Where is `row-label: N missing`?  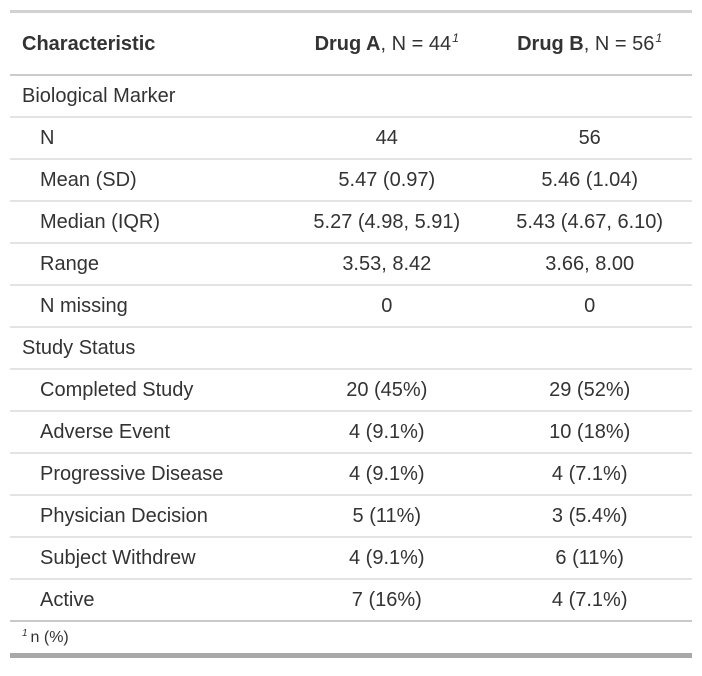 row-label: N missing is located at coordinates (148, 306).